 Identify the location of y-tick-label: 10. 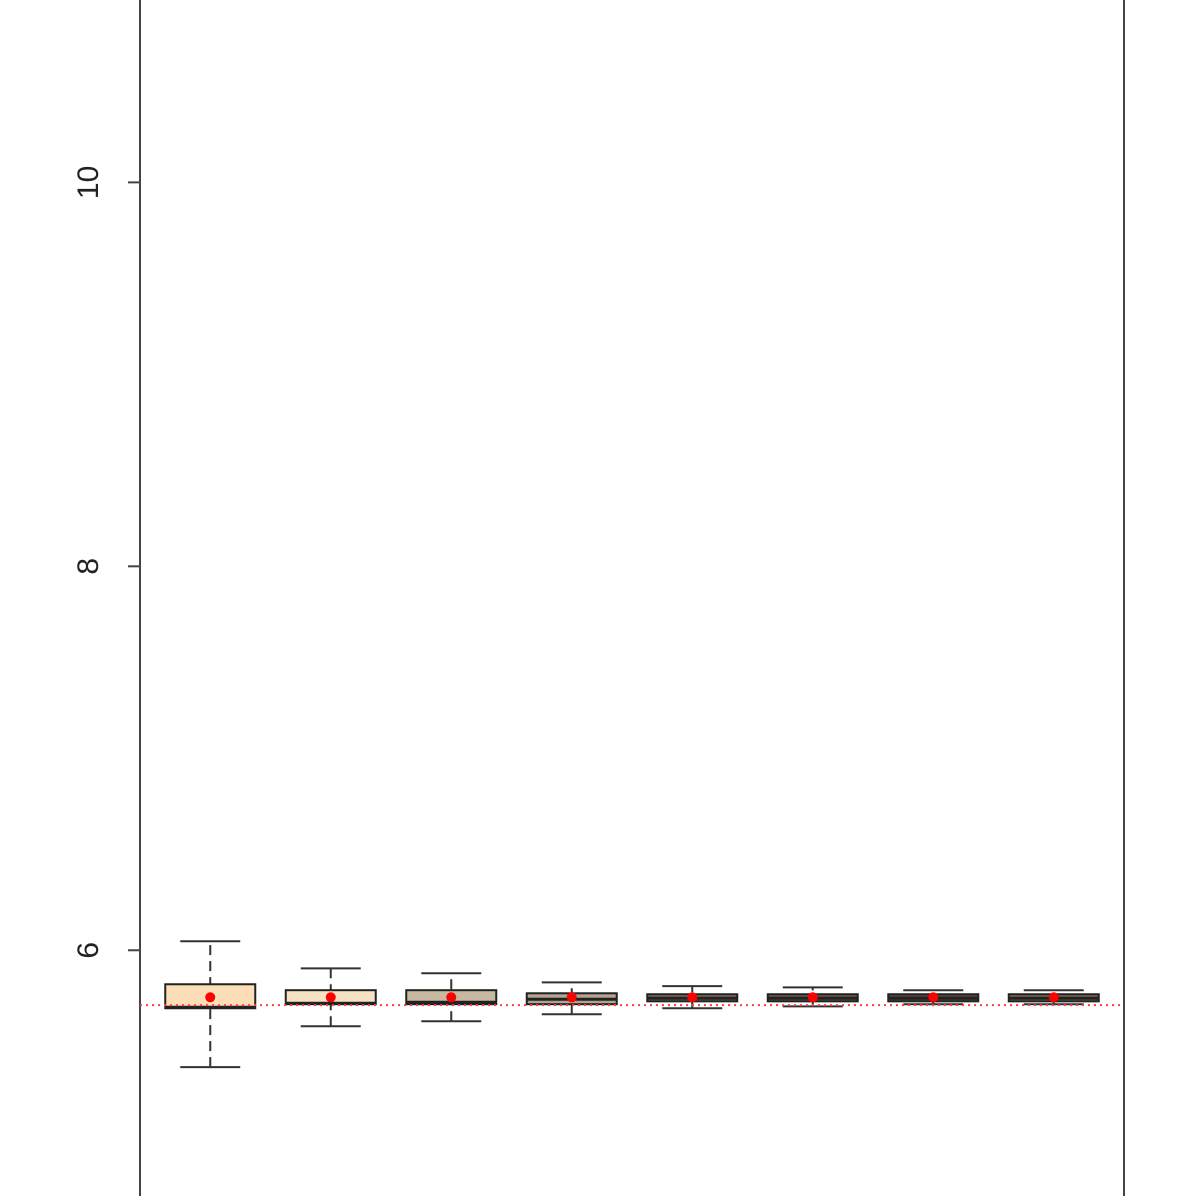
(88, 182).